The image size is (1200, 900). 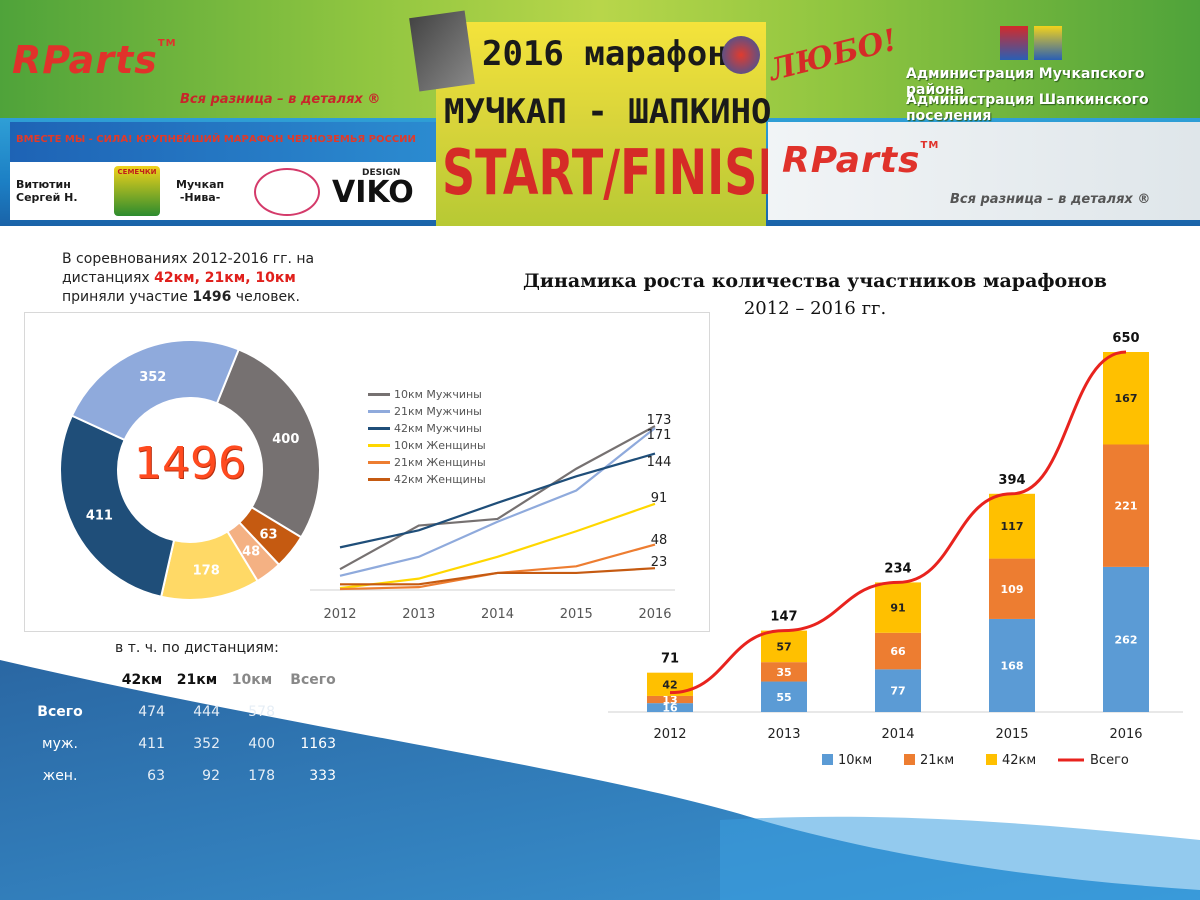 I want to click on bar-10км-2014, so click(x=898, y=690).